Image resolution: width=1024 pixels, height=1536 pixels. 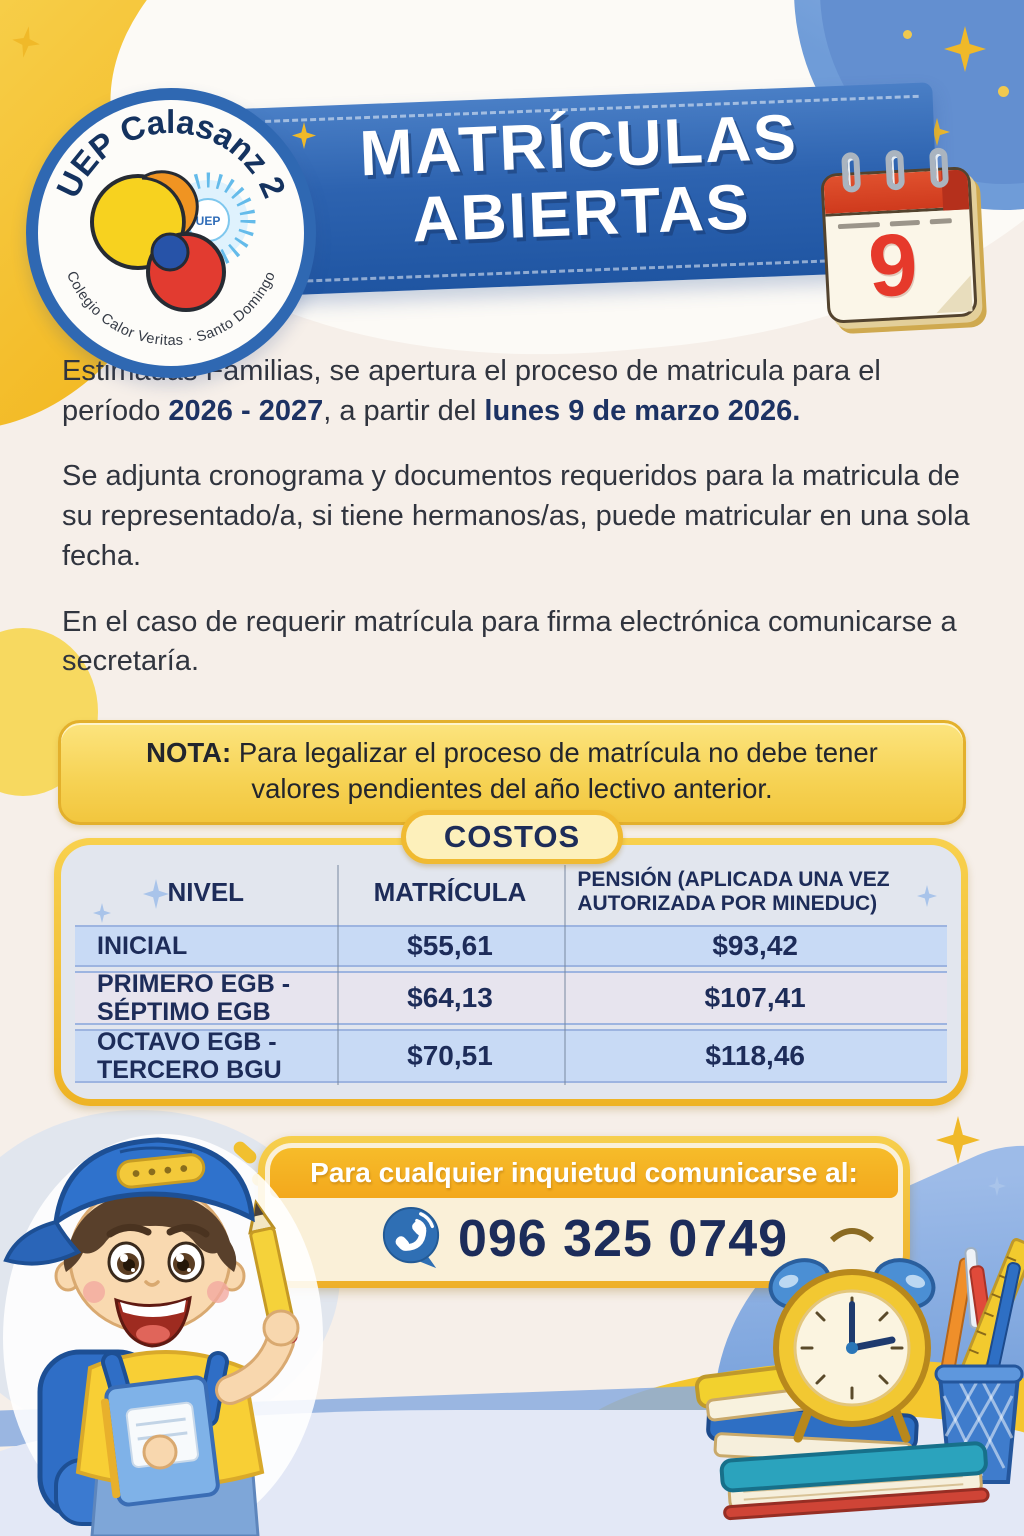 What do you see at coordinates (206, 1056) in the screenshot?
I see `table-row-nivel: OCTAVO EGB - TERCERO BGU` at bounding box center [206, 1056].